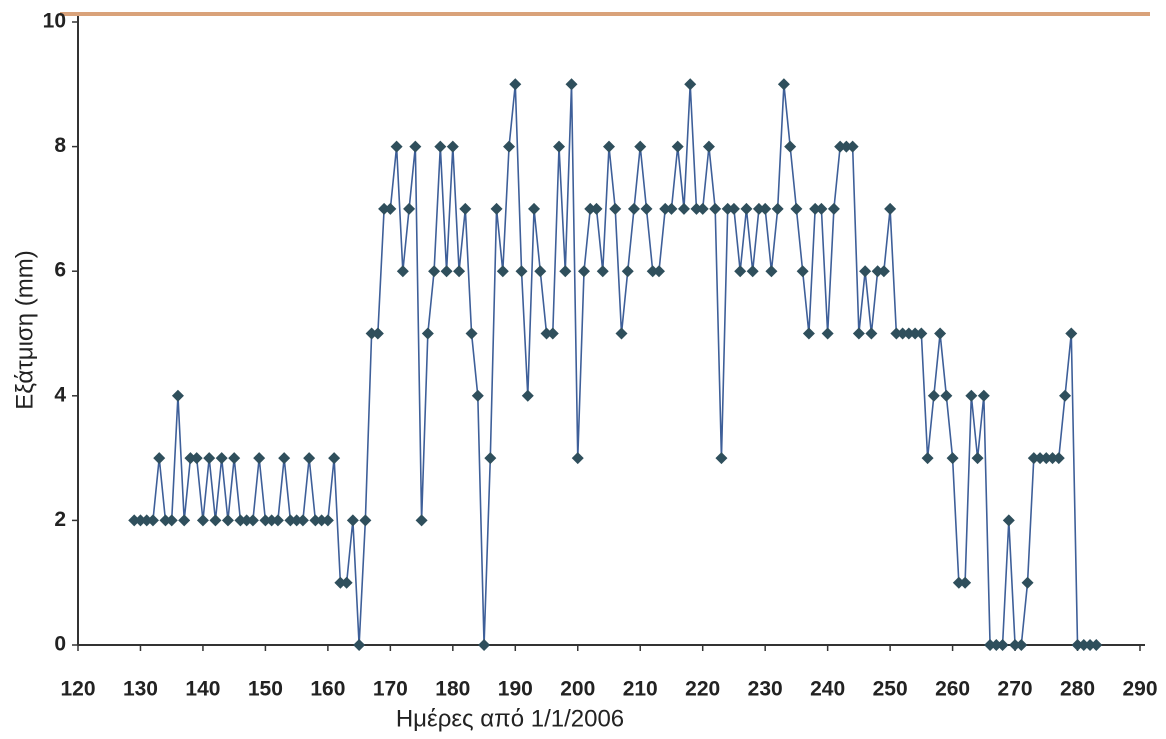 Image resolution: width=1166 pixels, height=739 pixels. I want to click on x-tick-label: 230, so click(765, 689).